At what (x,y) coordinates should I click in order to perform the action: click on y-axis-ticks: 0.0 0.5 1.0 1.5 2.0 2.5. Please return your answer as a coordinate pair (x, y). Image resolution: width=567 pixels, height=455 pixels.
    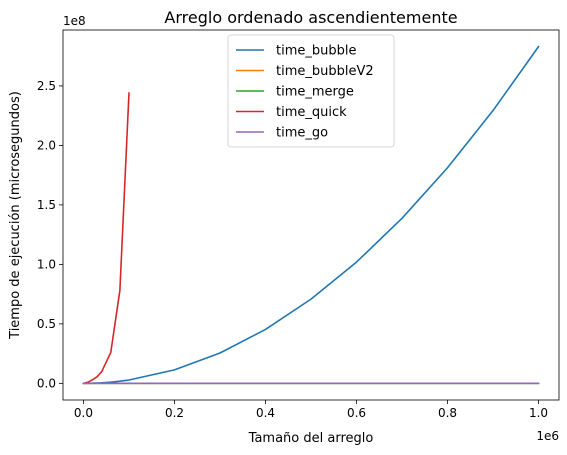
    Looking at the image, I should click on (50, 234).